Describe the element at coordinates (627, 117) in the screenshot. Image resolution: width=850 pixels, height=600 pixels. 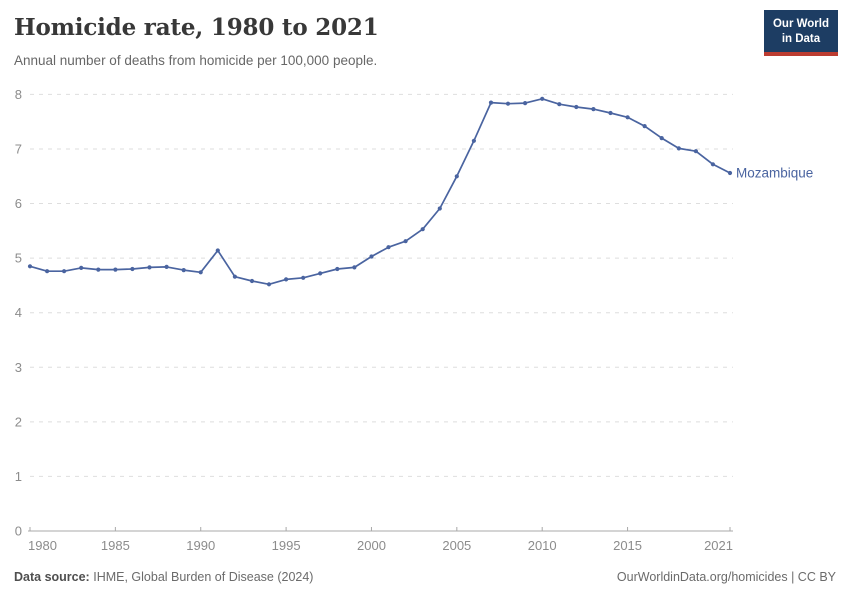
I see `data-point-2015` at that location.